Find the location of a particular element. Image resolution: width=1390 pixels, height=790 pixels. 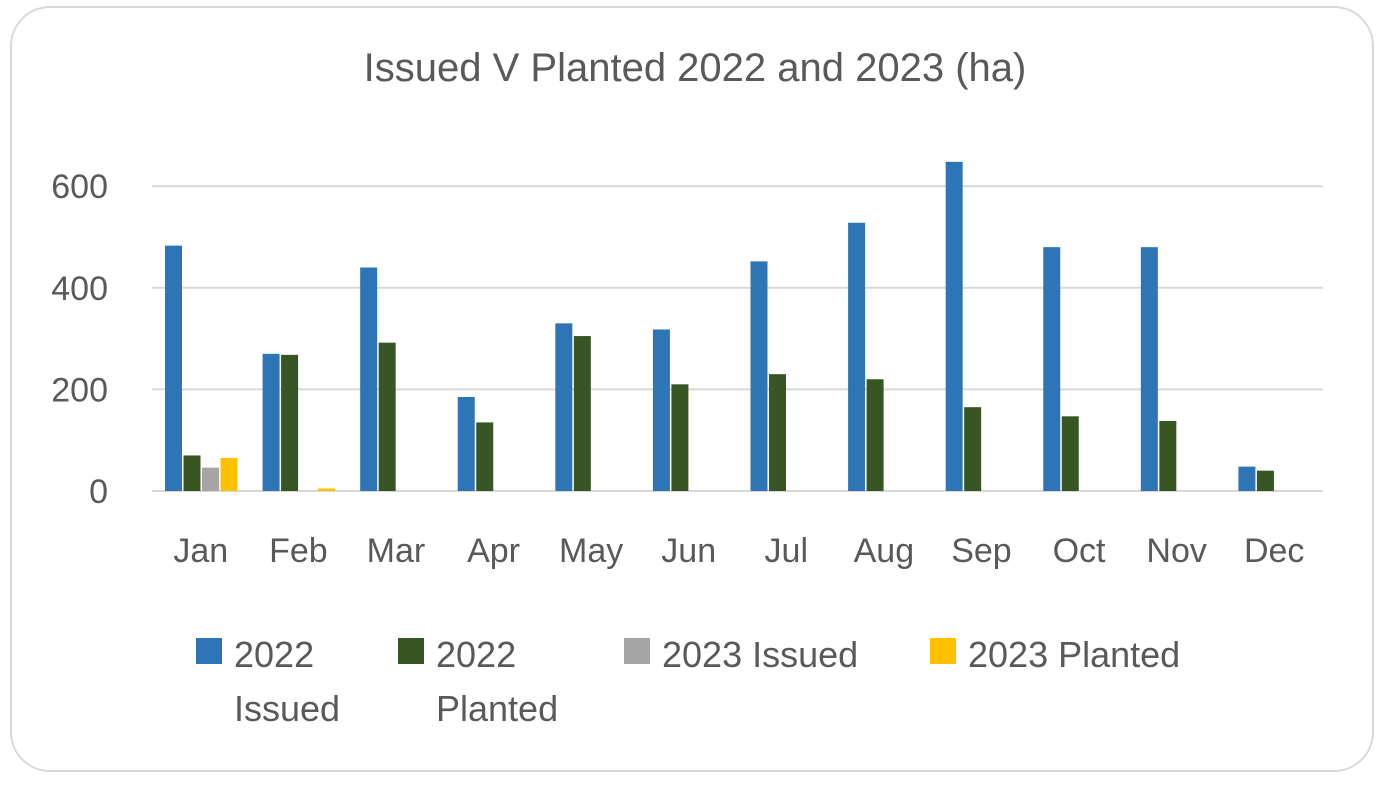

bar-2022-issued-apr is located at coordinates (466, 444).